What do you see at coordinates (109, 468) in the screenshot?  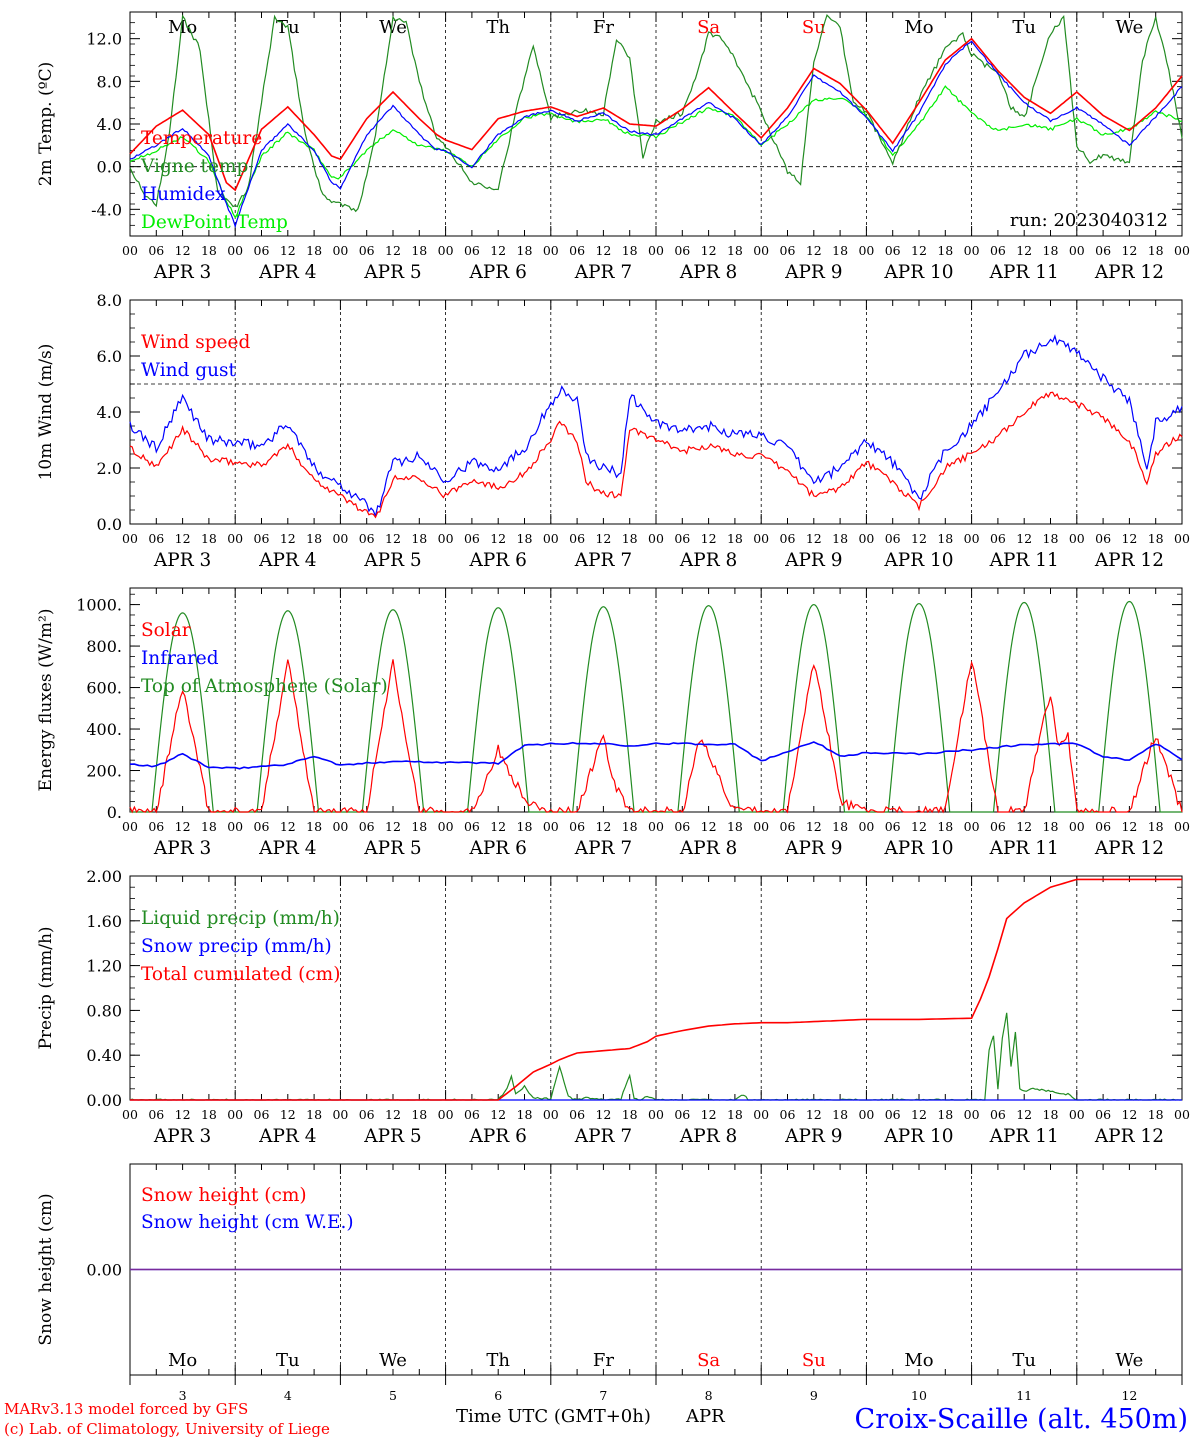 I see `y-tick-label: 2.0` at bounding box center [109, 468].